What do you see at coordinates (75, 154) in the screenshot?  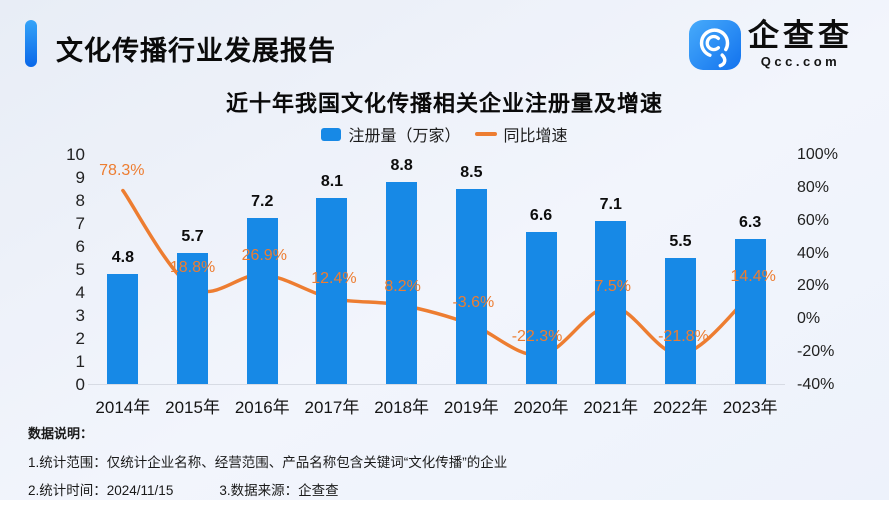 I see `y-axis-left-tick: 10` at bounding box center [75, 154].